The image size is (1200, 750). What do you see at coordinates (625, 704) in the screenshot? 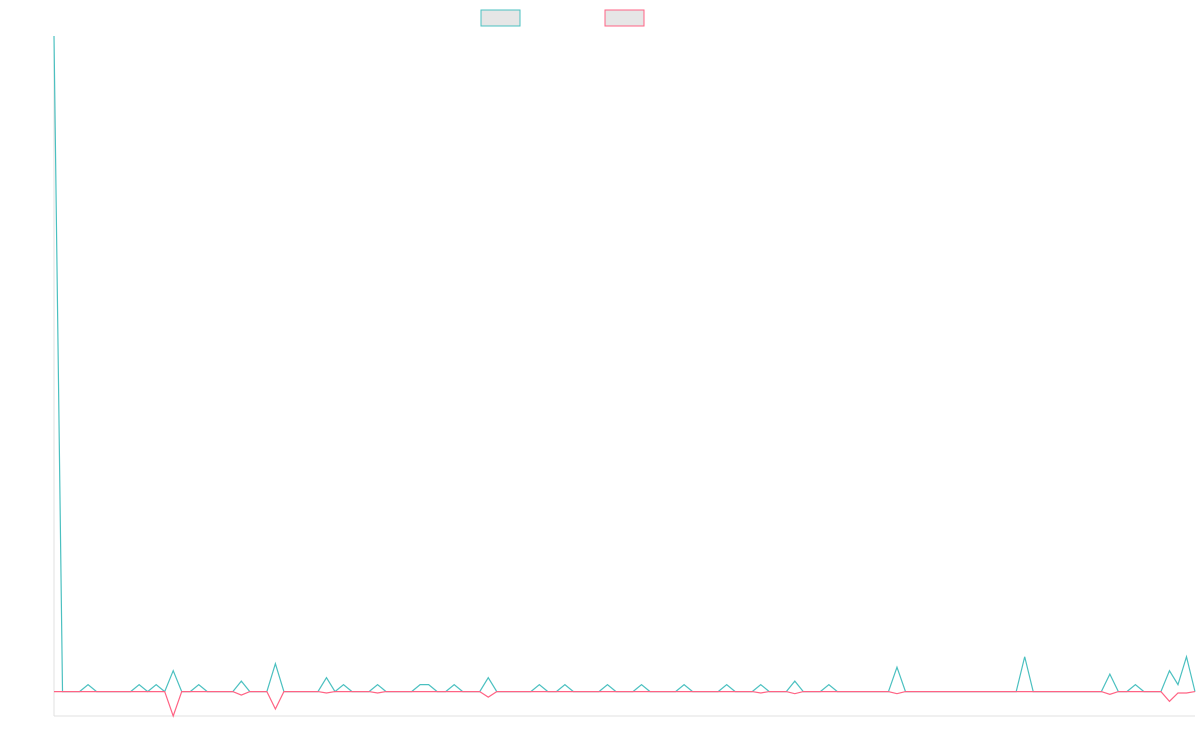
I see `series-line` at bounding box center [625, 704].